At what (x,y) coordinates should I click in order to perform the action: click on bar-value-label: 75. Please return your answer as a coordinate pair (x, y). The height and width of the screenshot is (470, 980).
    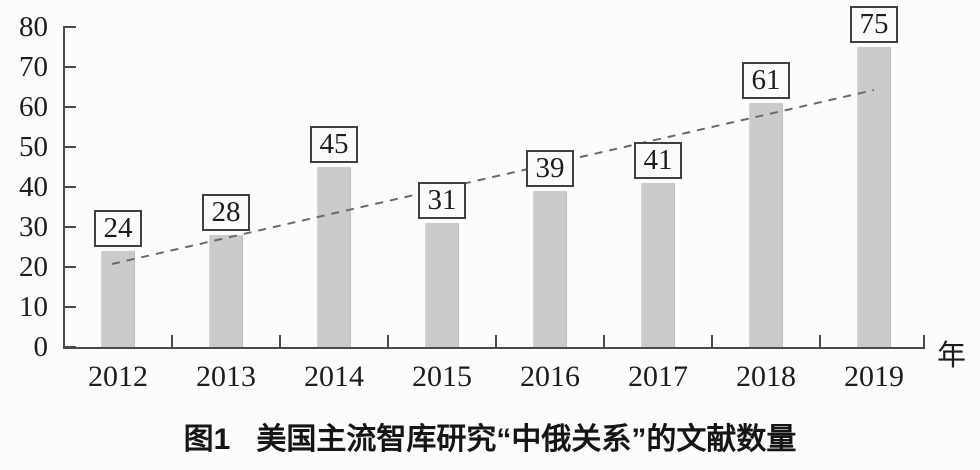
    Looking at the image, I should click on (874, 24).